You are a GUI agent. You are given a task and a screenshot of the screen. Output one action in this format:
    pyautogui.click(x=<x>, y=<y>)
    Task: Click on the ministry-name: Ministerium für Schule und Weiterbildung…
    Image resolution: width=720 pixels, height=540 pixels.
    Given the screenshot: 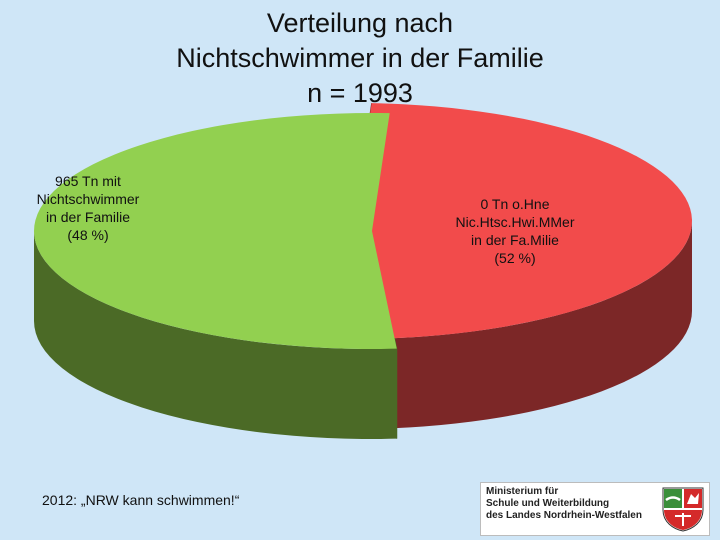 What is the action you would take?
    pyautogui.click(x=564, y=504)
    